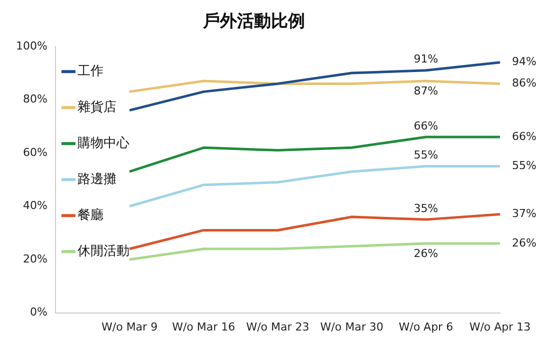 Image resolution: width=550 pixels, height=350 pixels. Describe the element at coordinates (524, 83) in the screenshot. I see `data-label: 86%` at that location.